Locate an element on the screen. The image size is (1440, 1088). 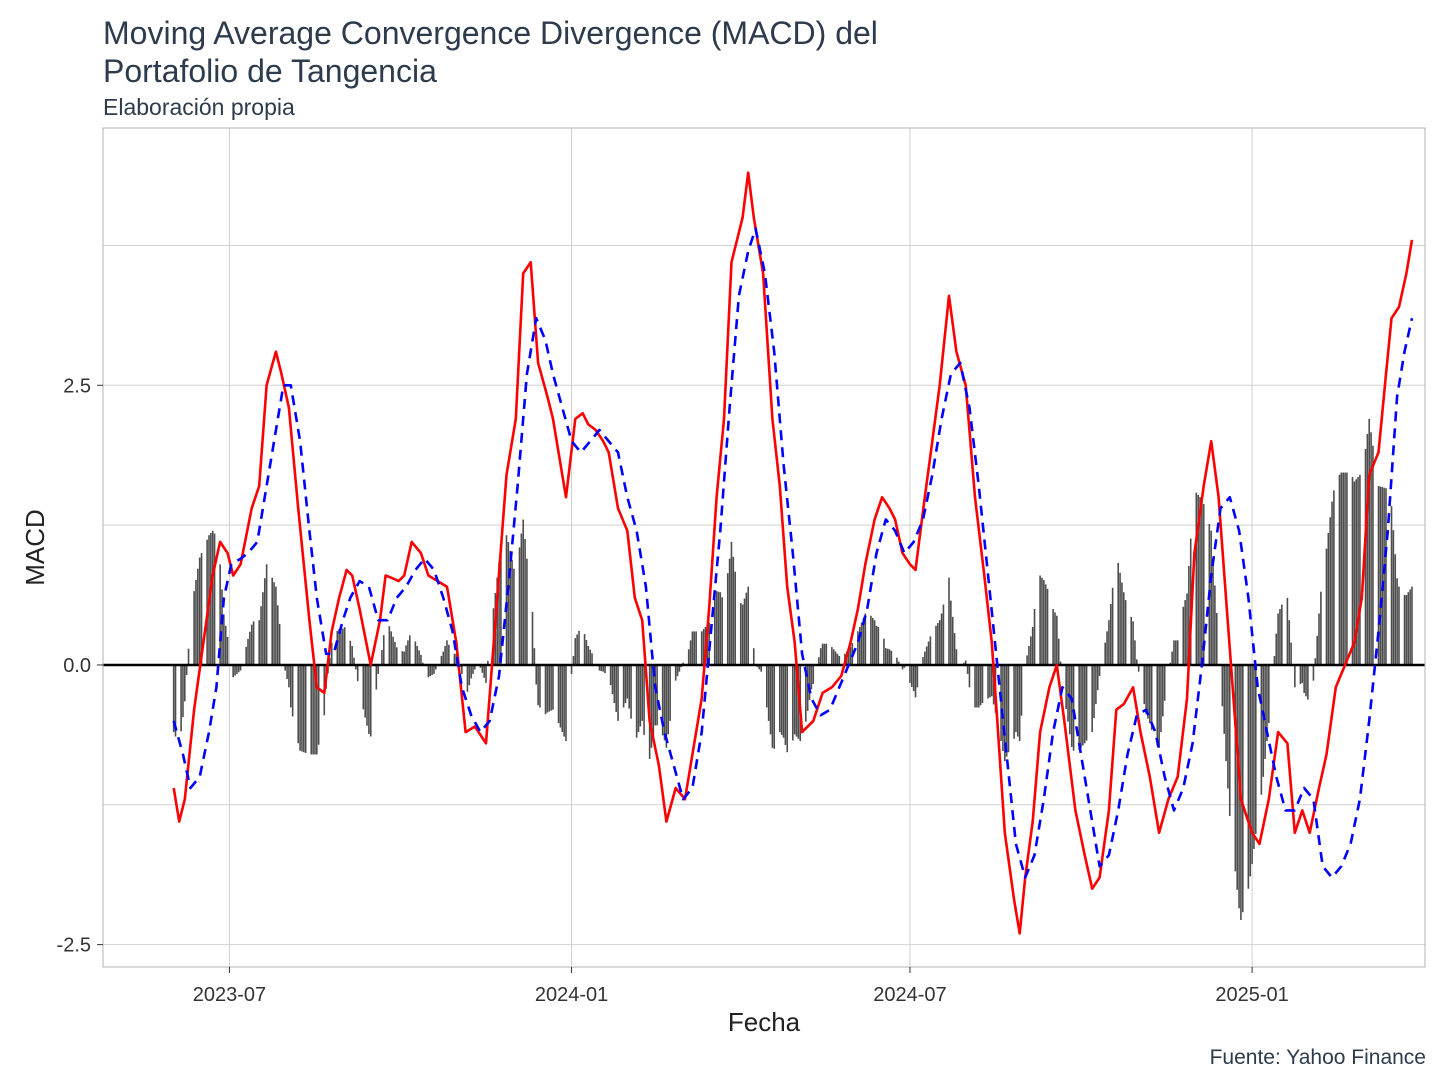
x-axis-title: Fecha is located at coordinates (764, 1022).